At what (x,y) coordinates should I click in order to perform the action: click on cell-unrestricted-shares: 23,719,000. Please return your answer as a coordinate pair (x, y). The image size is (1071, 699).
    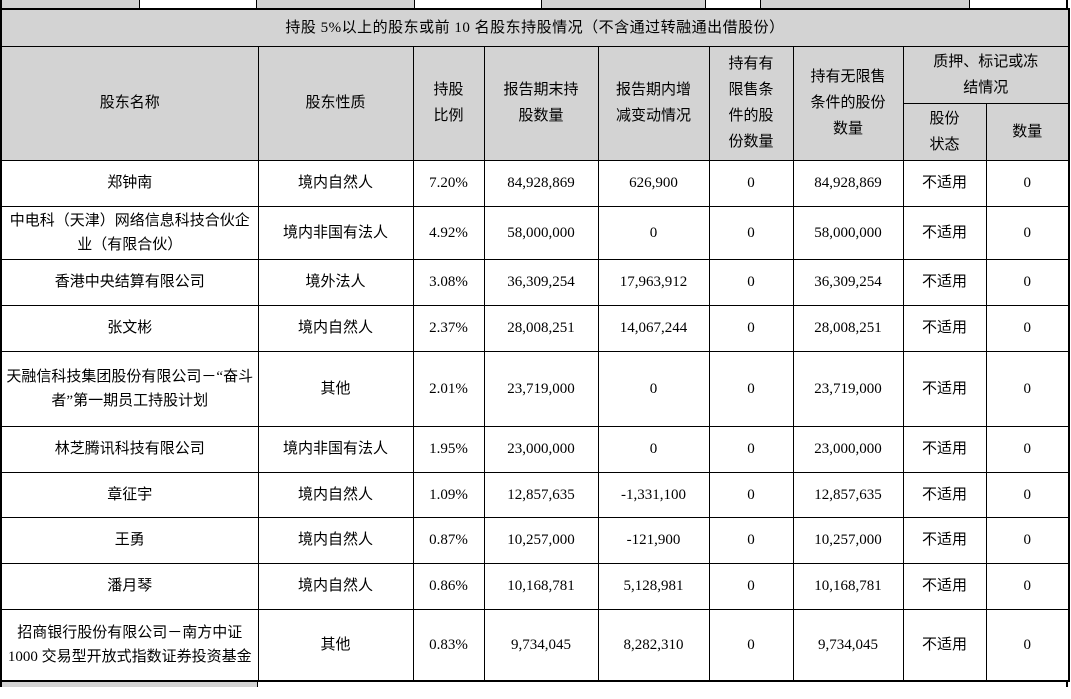
    Looking at the image, I should click on (848, 388).